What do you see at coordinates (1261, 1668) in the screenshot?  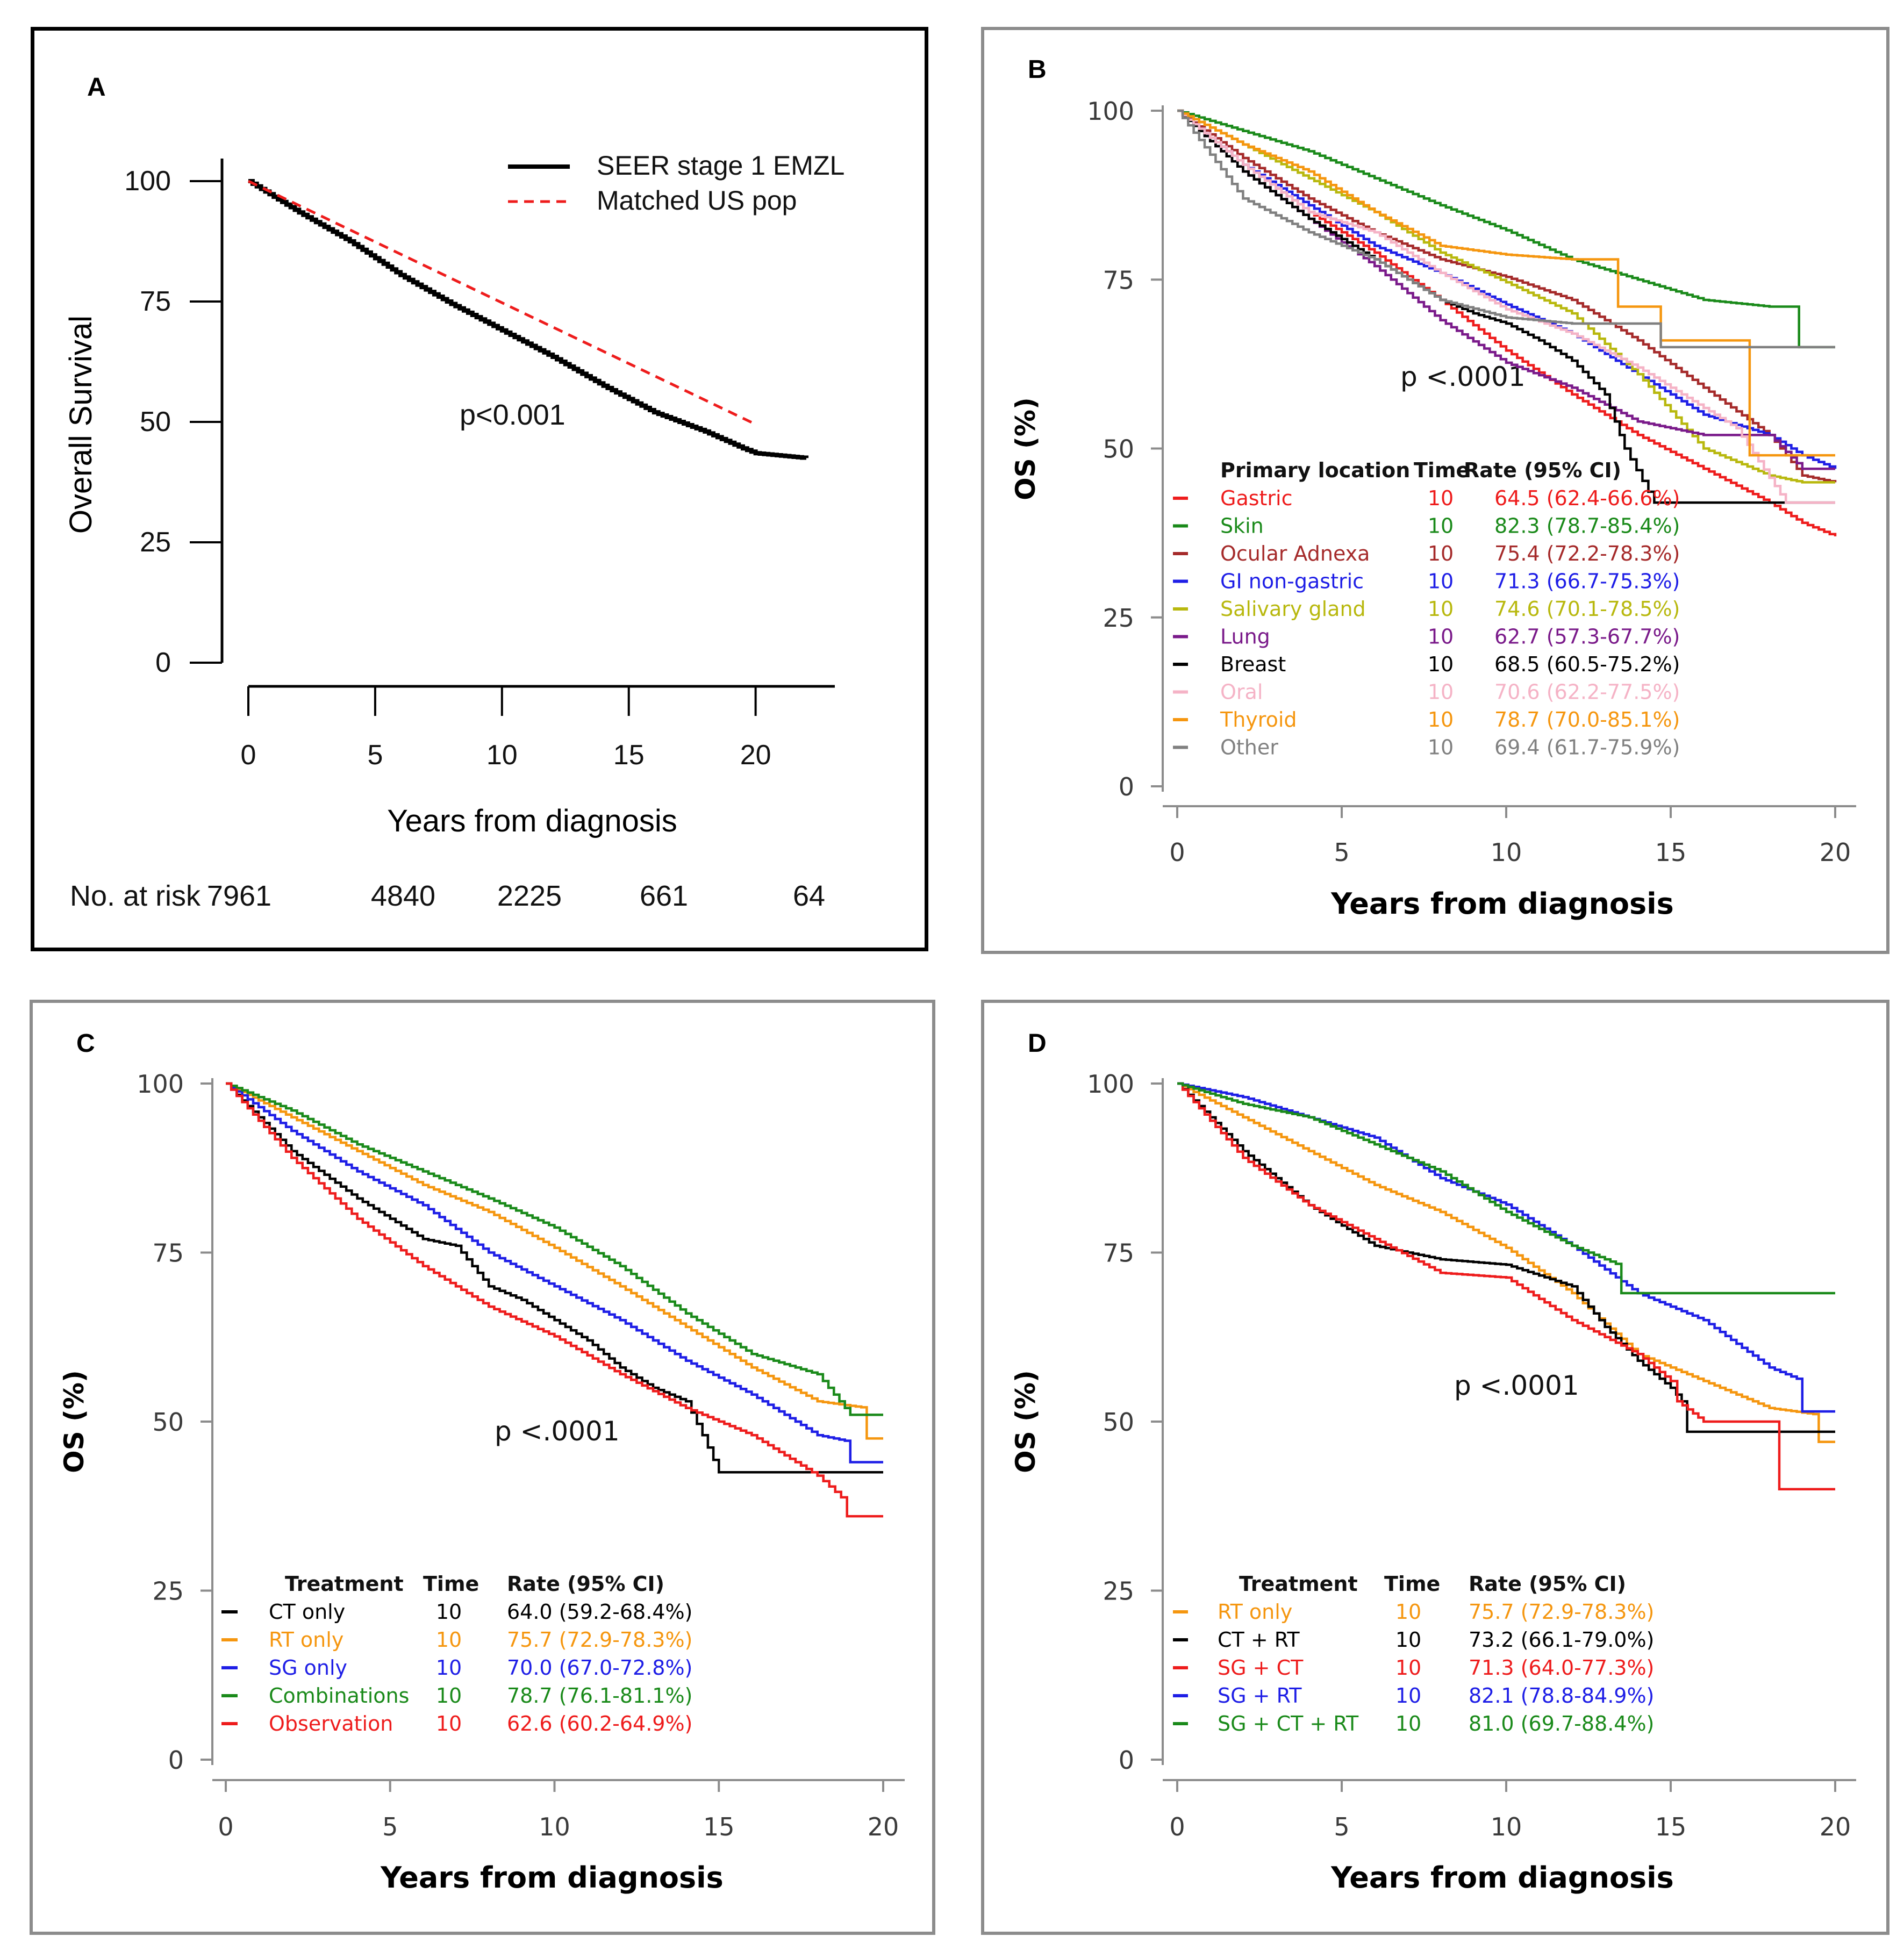 I see `panel-D-legend-name: SG + CT` at bounding box center [1261, 1668].